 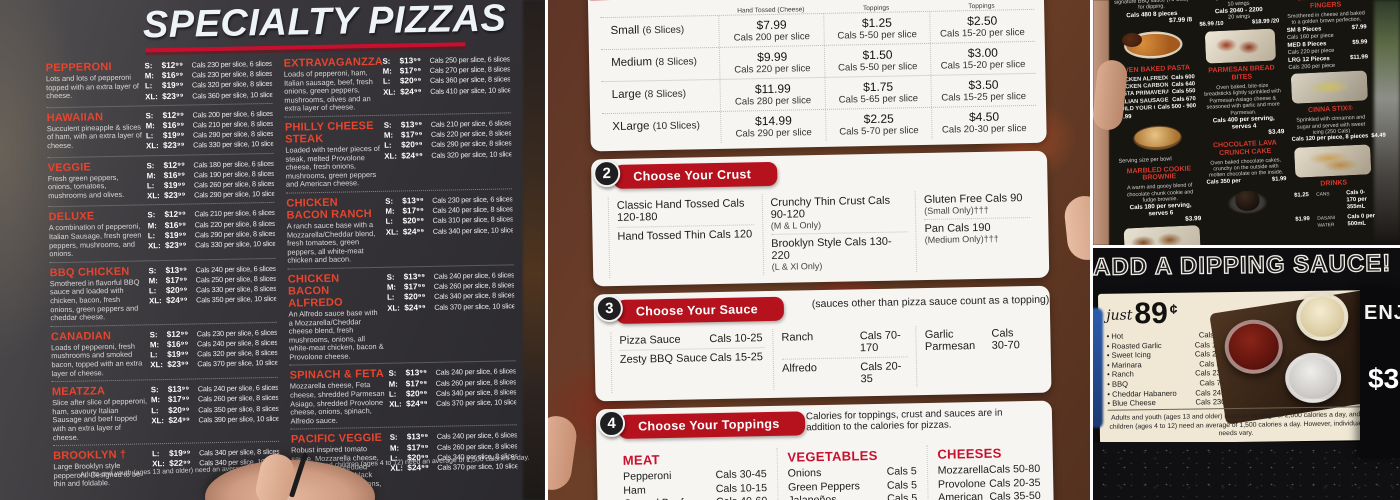 What do you see at coordinates (1005, 339) in the screenshot?
I see `sauce-calories: Cals 30-70` at bounding box center [1005, 339].